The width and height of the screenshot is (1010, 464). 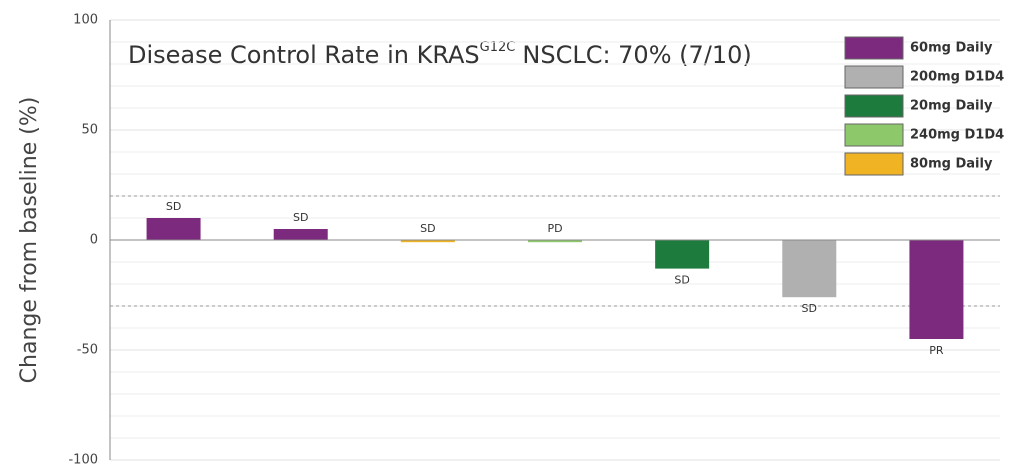 What do you see at coordinates (94, 240) in the screenshot?
I see `y-tick-label: 0` at bounding box center [94, 240].